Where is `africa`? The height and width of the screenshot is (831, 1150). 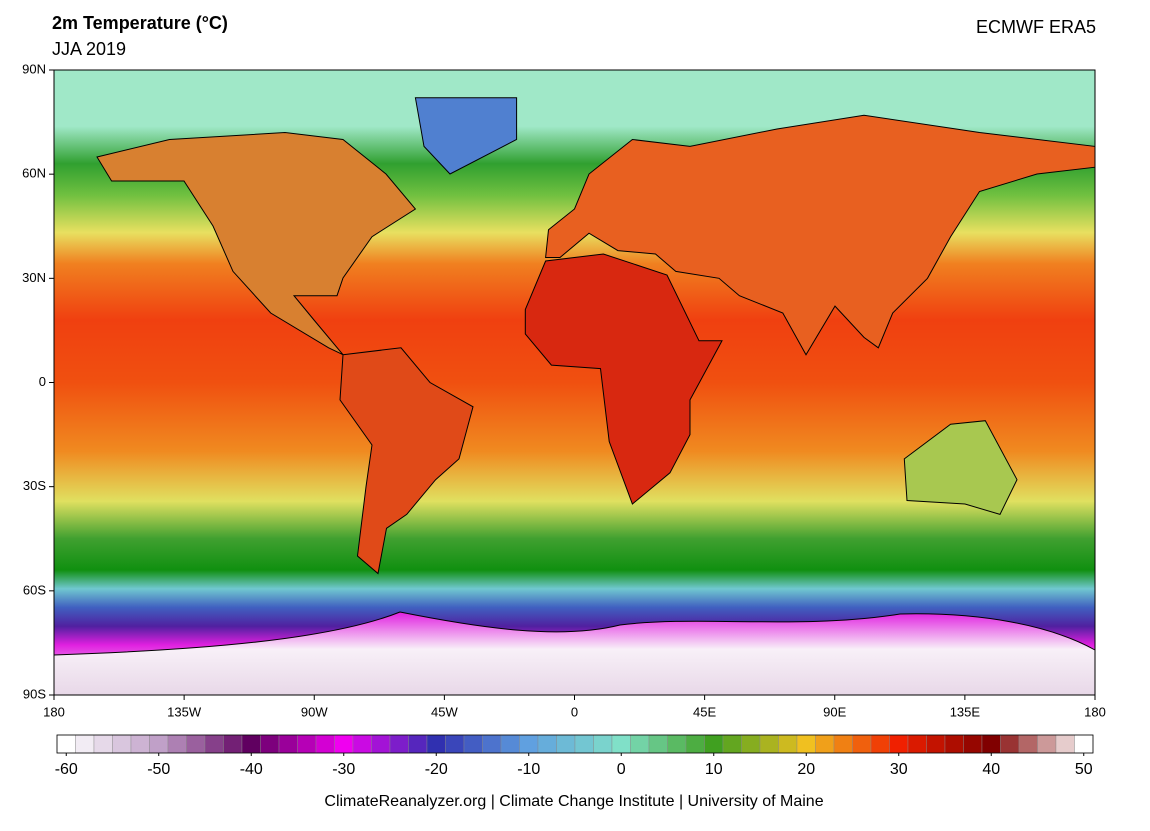
africa is located at coordinates (623, 379).